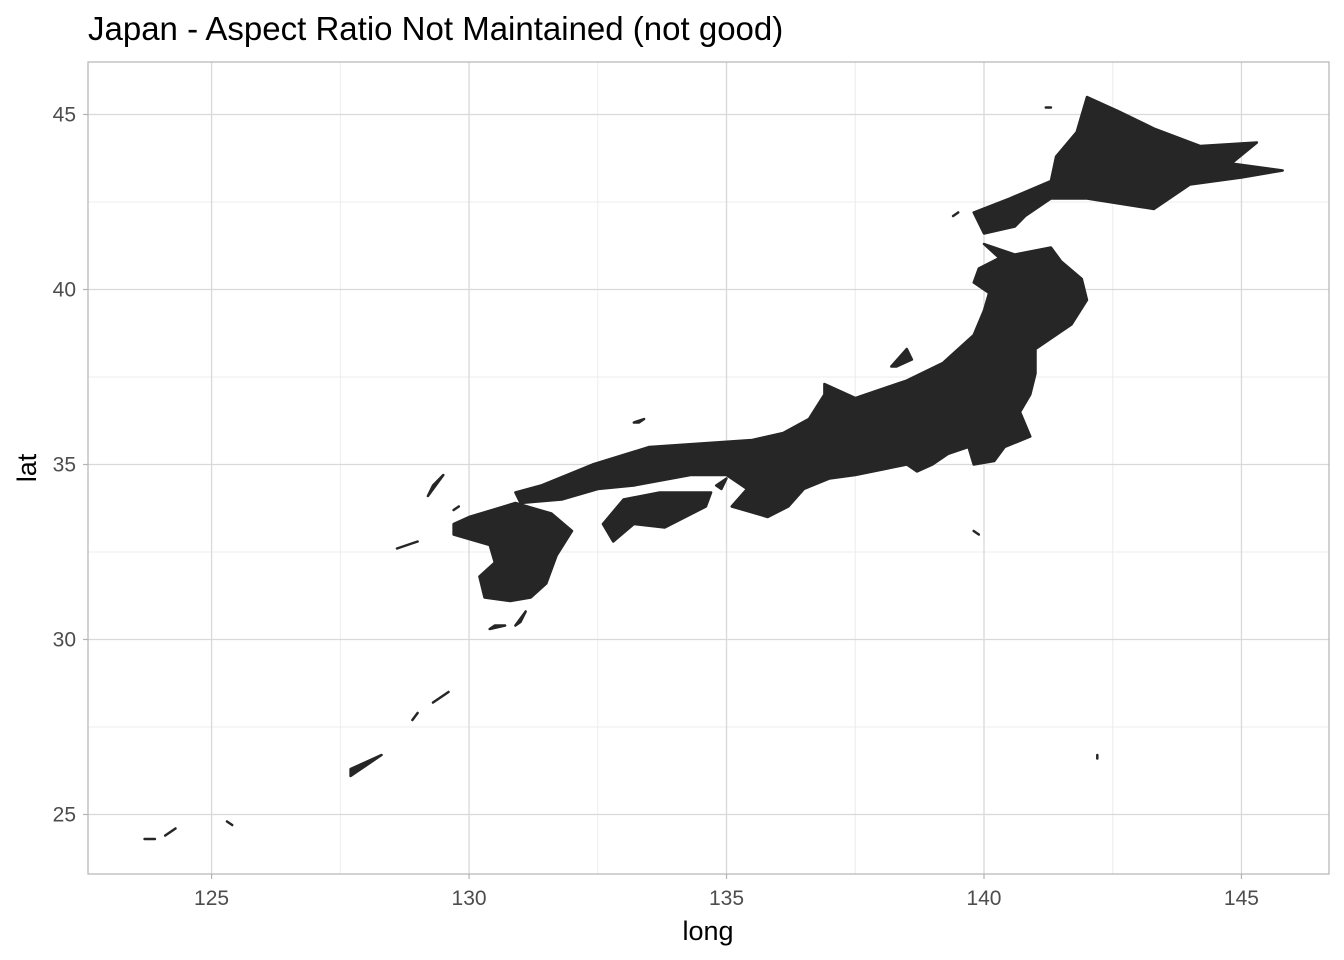 The height and width of the screenshot is (960, 1344). What do you see at coordinates (497, 627) in the screenshot?
I see `region-yakushima` at bounding box center [497, 627].